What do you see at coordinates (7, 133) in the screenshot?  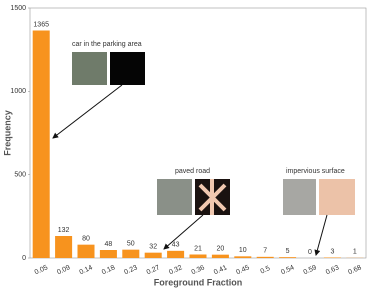 I see `y-axis-label: Frequency` at bounding box center [7, 133].